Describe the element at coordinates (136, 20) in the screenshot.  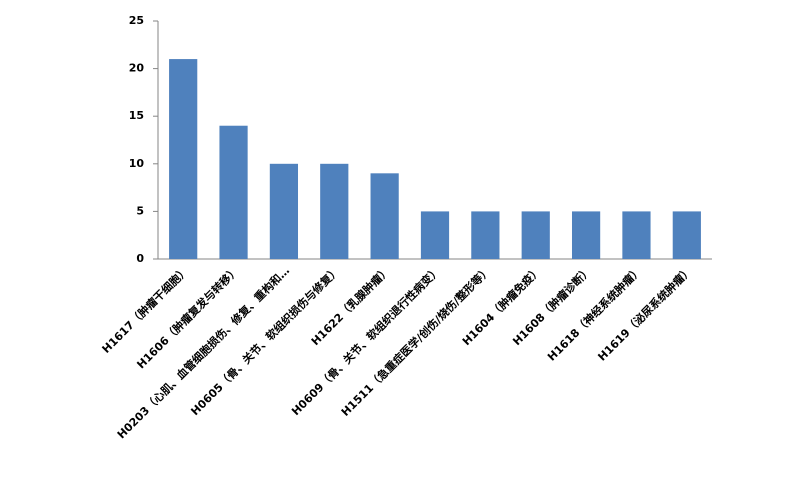
I see `y-tick-label: 25` at that location.